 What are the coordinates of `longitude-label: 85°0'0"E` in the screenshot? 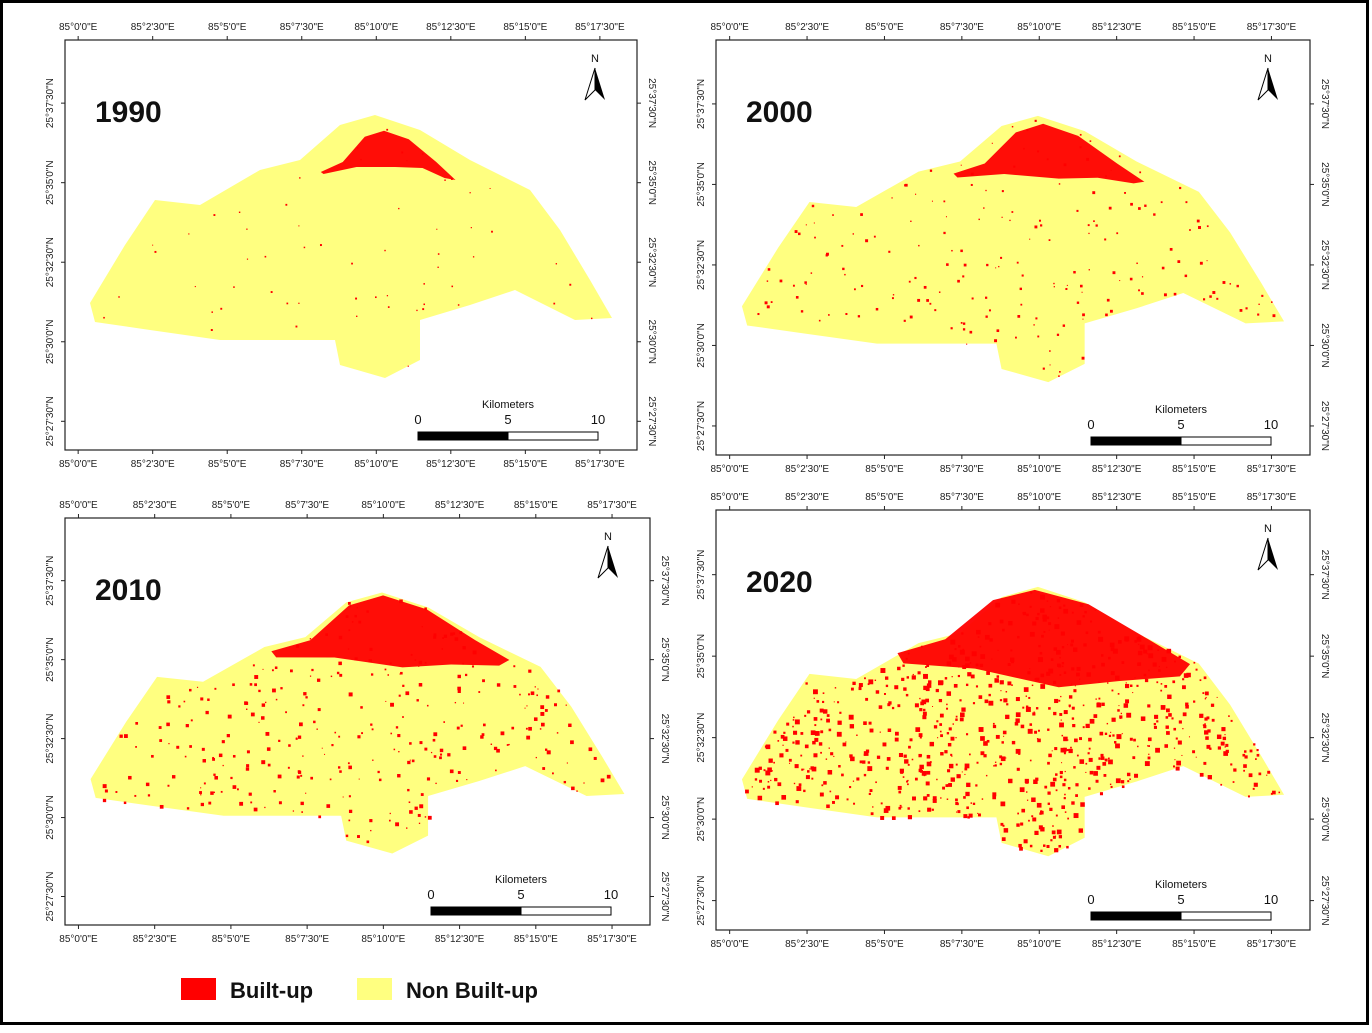 It's located at (78, 505).